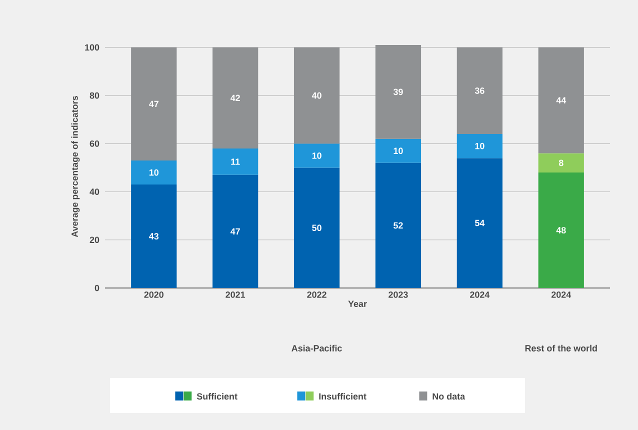 This screenshot has height=430, width=638. What do you see at coordinates (154, 295) in the screenshot?
I see `x-tick-label: 2020` at bounding box center [154, 295].